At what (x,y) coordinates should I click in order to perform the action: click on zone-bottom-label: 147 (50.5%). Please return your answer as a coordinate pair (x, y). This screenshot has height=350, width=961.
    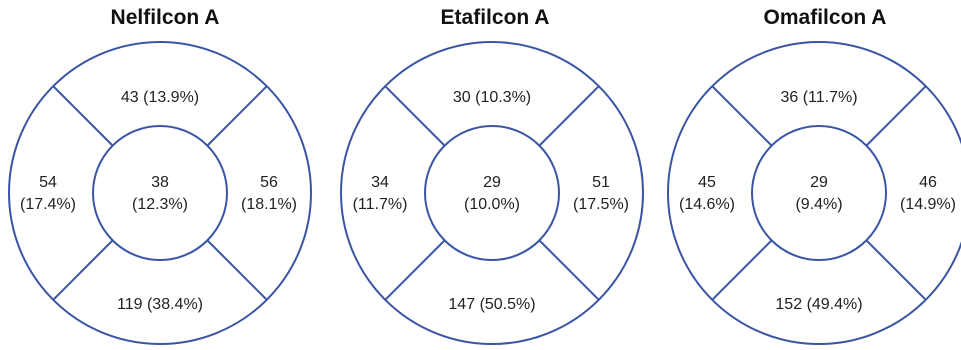
    Looking at the image, I should click on (492, 304).